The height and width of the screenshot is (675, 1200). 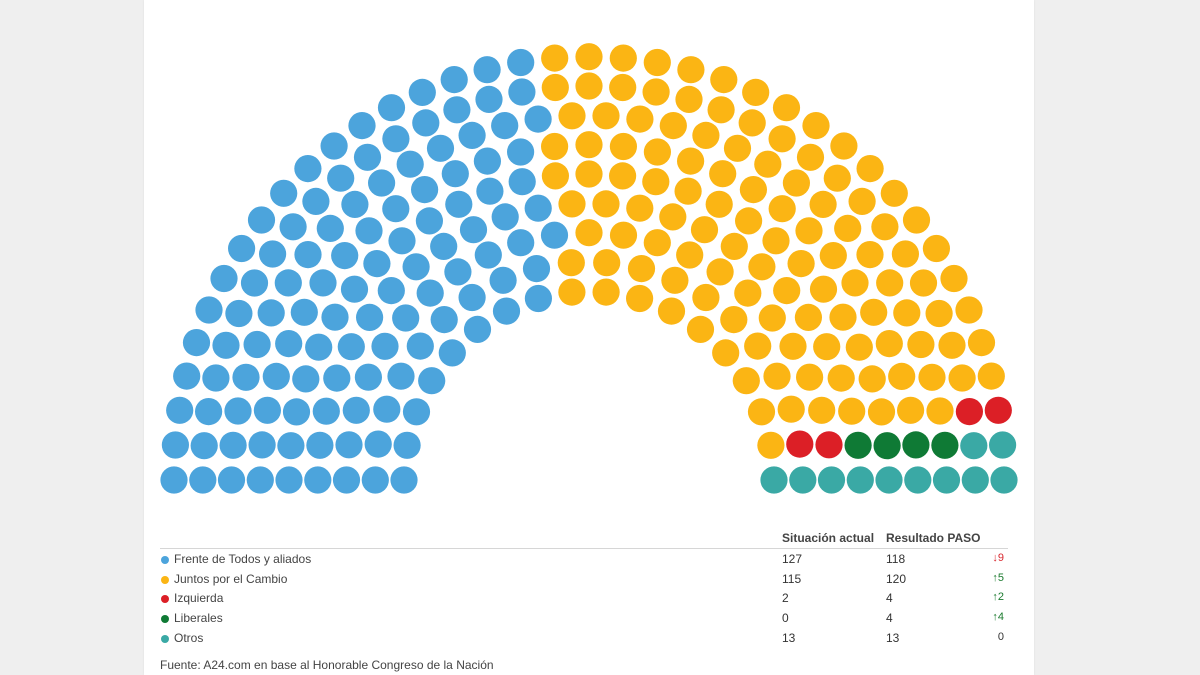 I want to click on value-change: ↑2, so click(x=998, y=597).